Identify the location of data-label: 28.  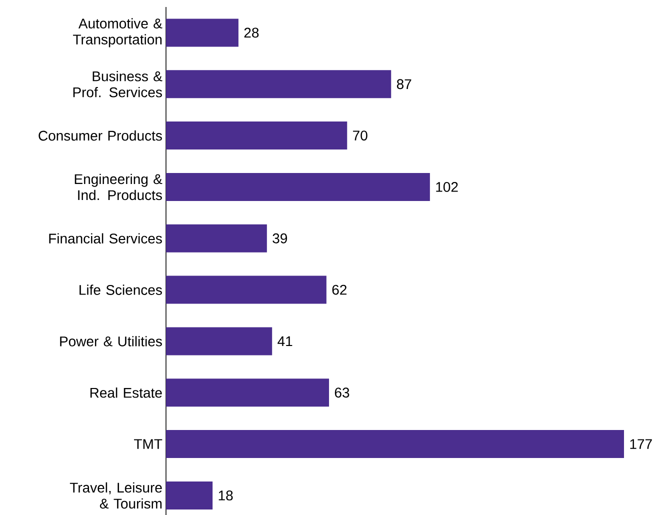
(251, 33).